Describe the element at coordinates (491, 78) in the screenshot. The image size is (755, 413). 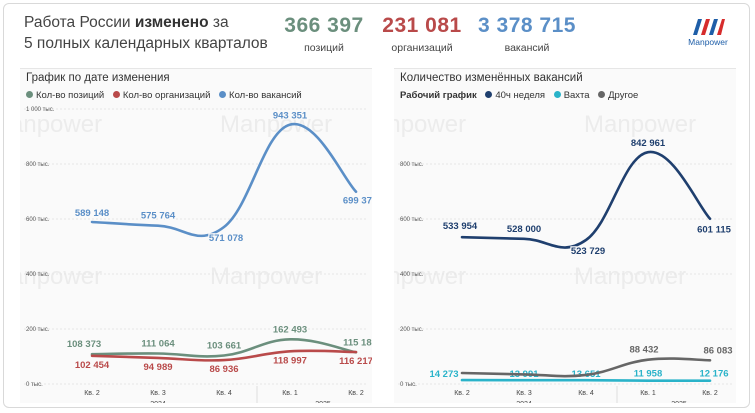
I see `right-chart-title: Количество изменённых вакансий` at that location.